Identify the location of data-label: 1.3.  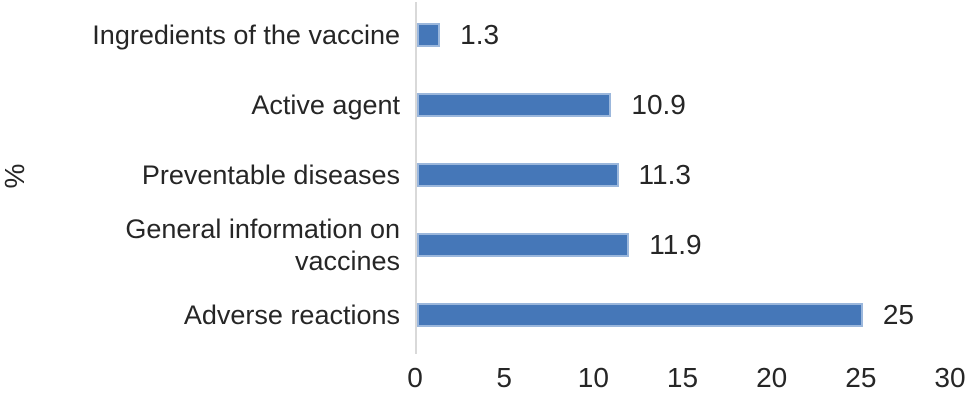
(480, 34).